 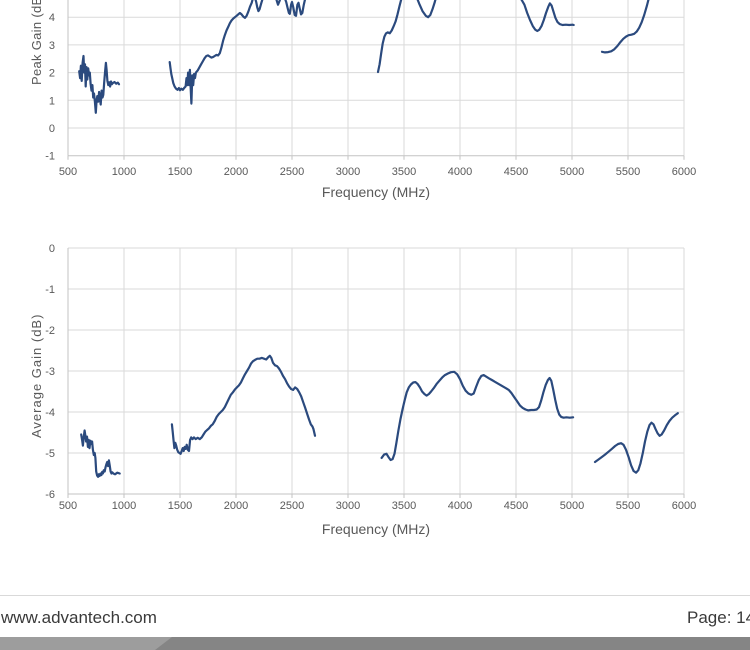 What do you see at coordinates (68, 172) in the screenshot?
I see `peak-gain-chart-x-tick-label: 500` at bounding box center [68, 172].